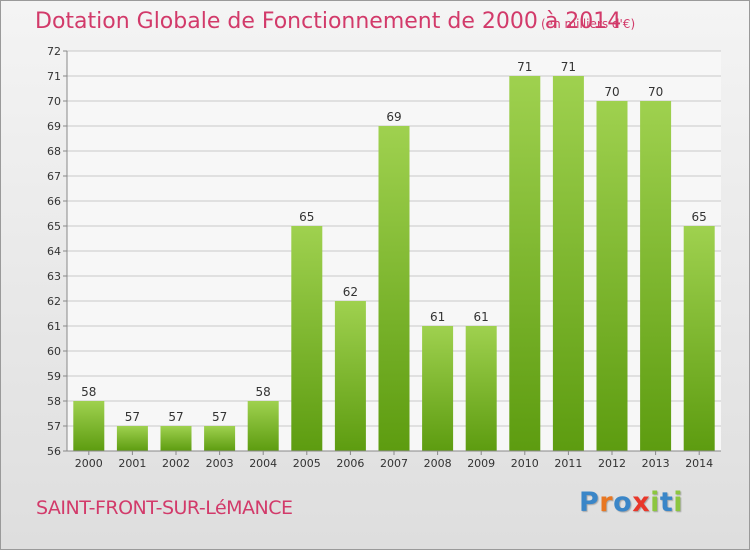 The height and width of the screenshot is (551, 750). I want to click on unit-note: (en milliers d'€), so click(588, 24).